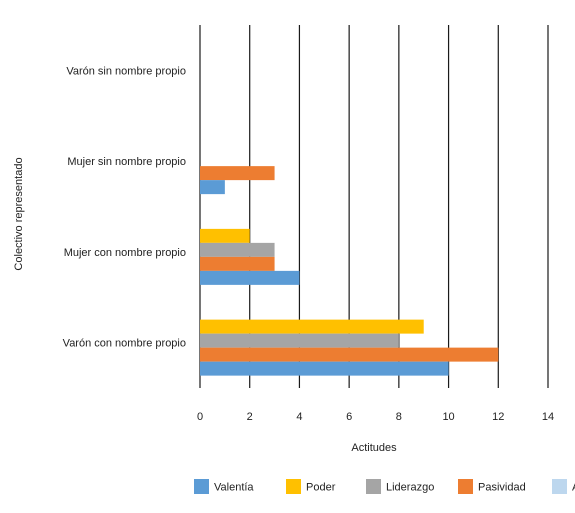 The image size is (575, 513). I want to click on y-axis-title: Colectivo representado, so click(19, 213).